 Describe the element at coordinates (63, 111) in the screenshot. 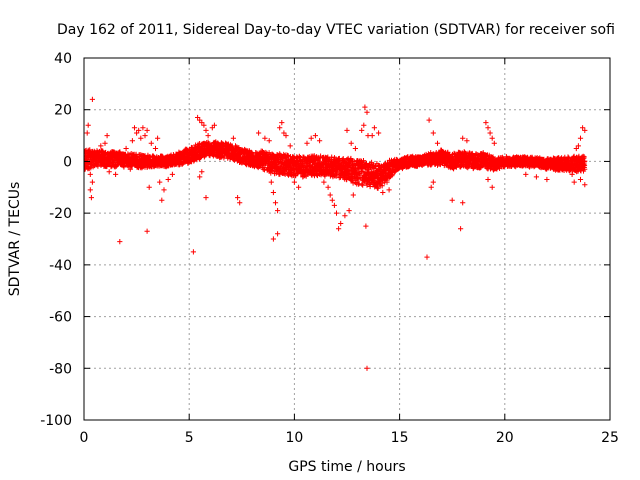

I see `y-tick-label: 20` at that location.